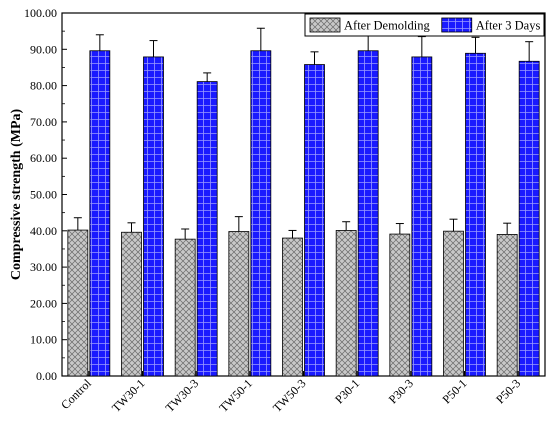  I want to click on x-tick-label: P50-3, so click(508, 391).